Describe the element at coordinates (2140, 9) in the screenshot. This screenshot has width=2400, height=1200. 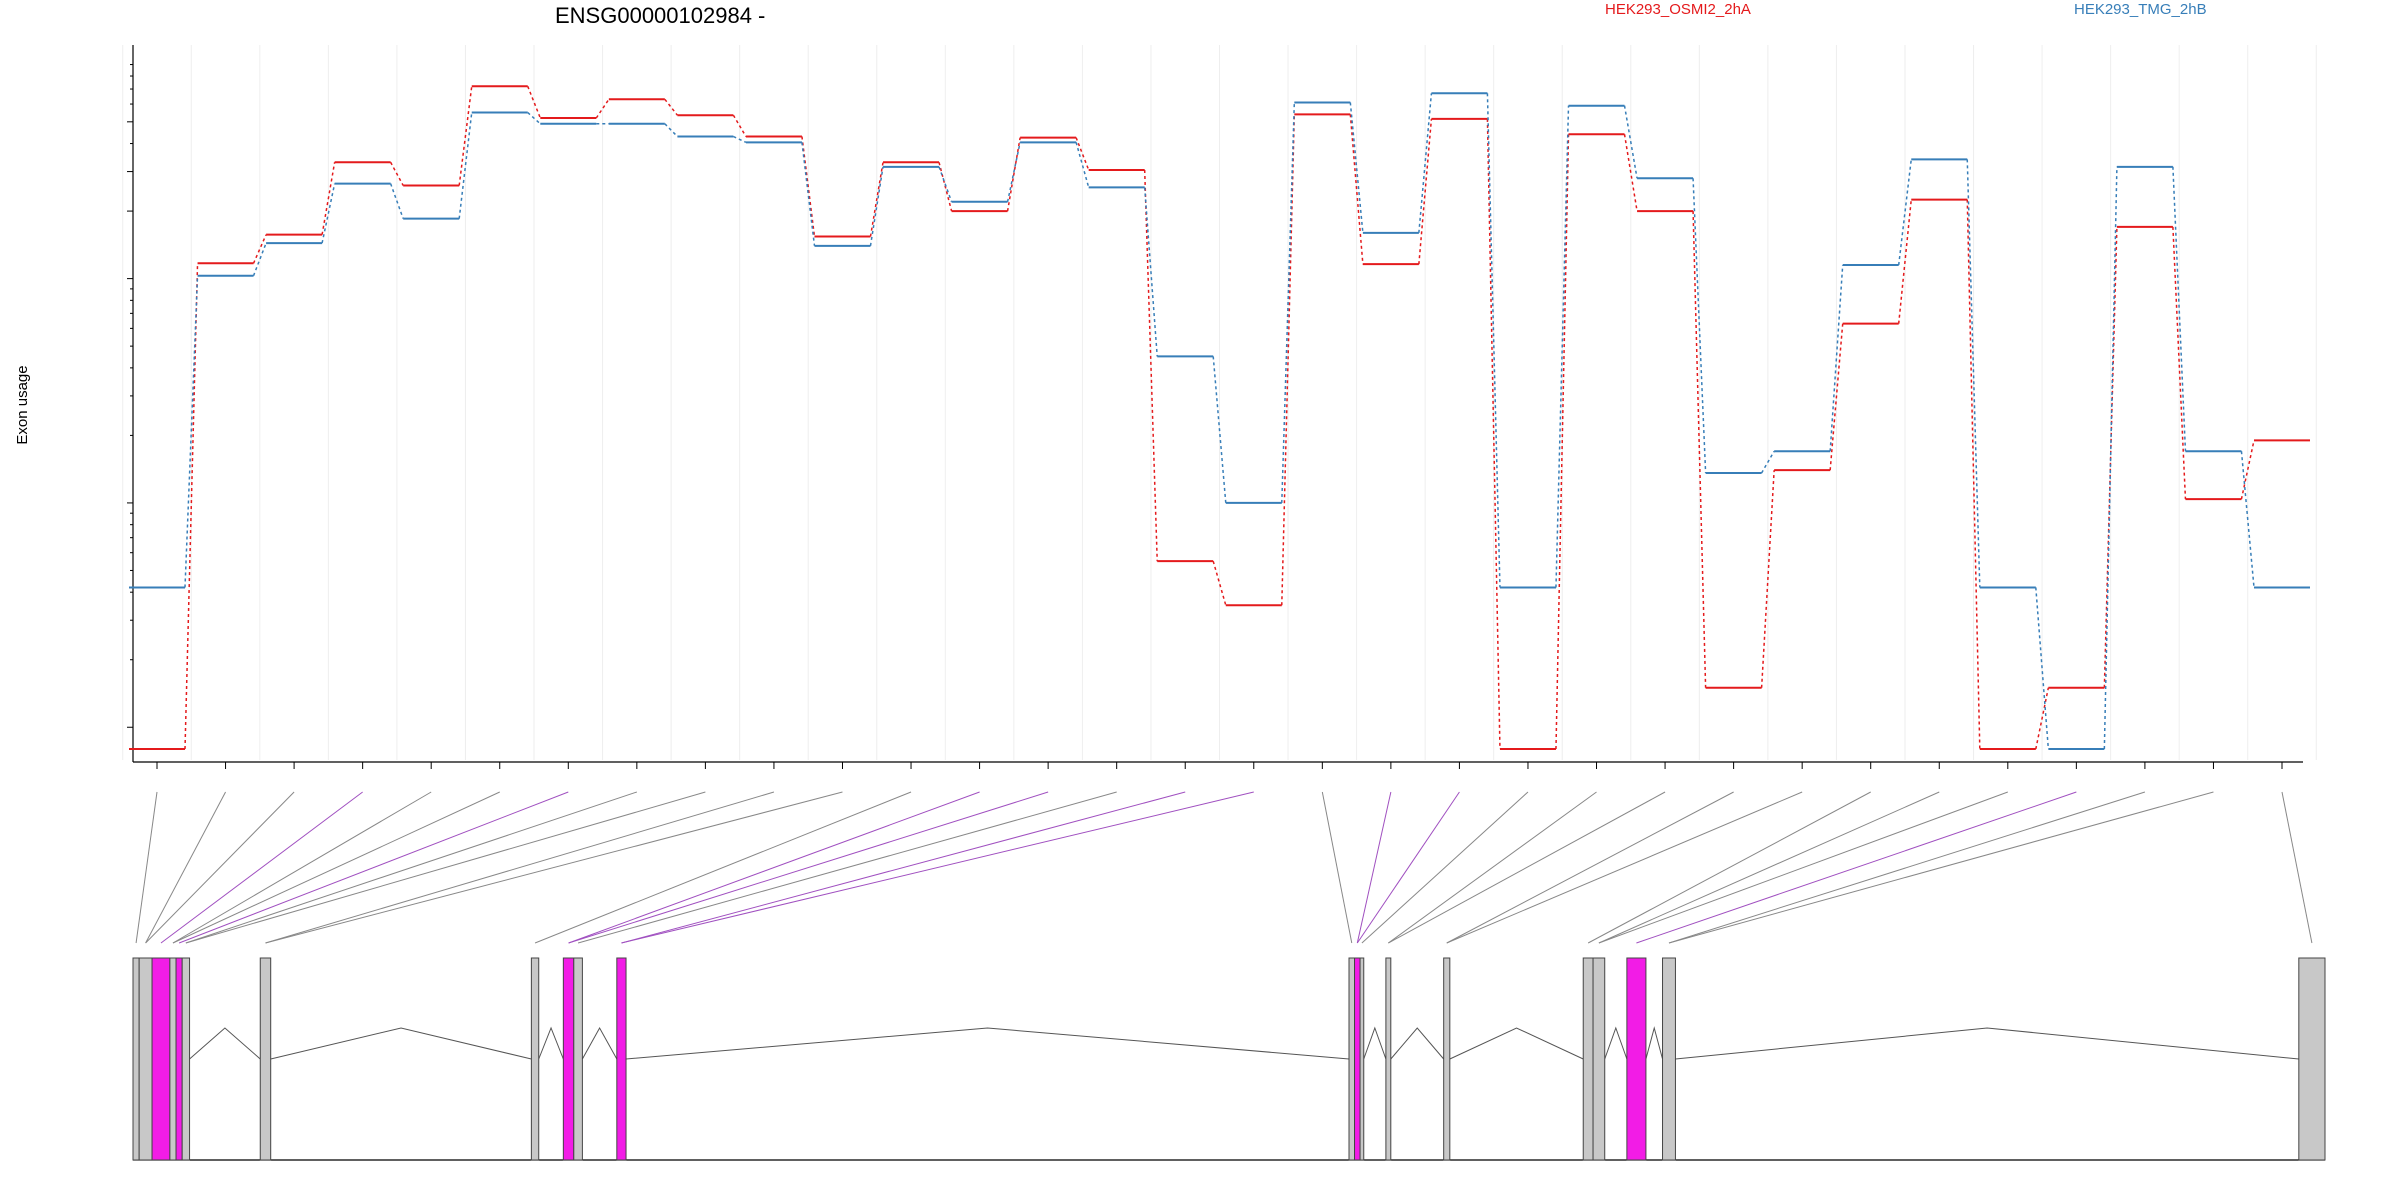
I see `legend-series-2: HEK293_TMG_2hB` at that location.